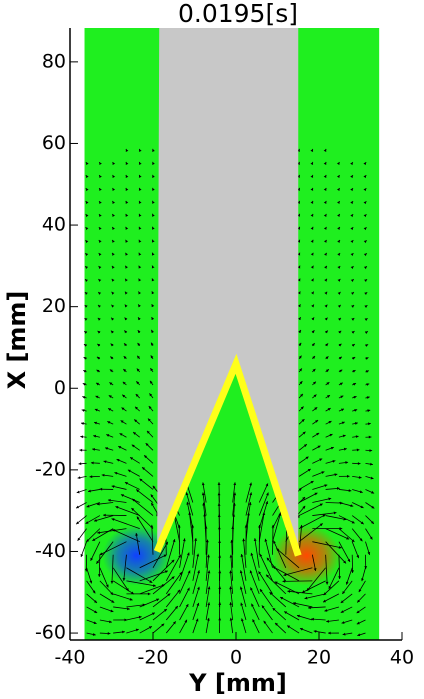 The height and width of the screenshot is (699, 424). I want to click on y-tick-label: 40, so click(54, 225).